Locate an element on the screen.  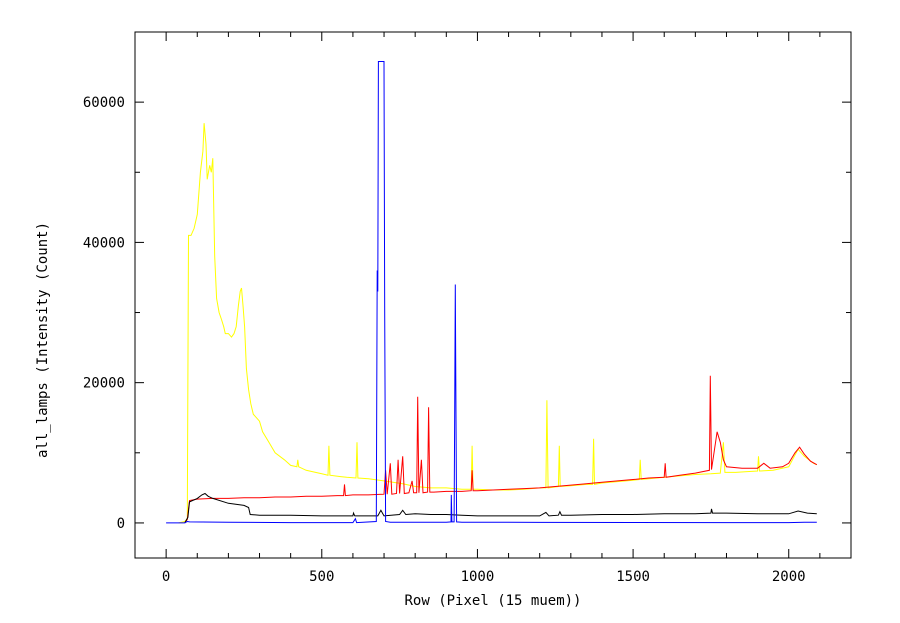
x-tick-label: 1500 is located at coordinates (633, 577).